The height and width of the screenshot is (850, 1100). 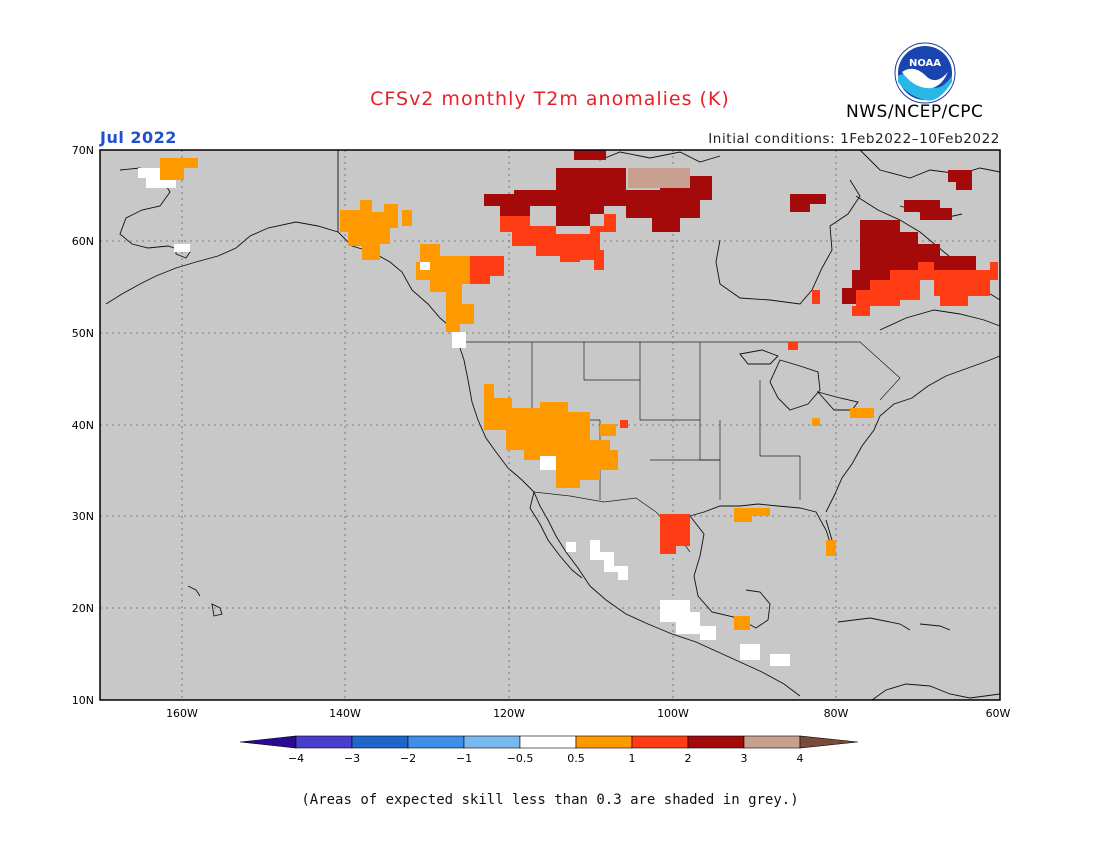 I want to click on colorbar-label: −2, so click(x=408, y=758).